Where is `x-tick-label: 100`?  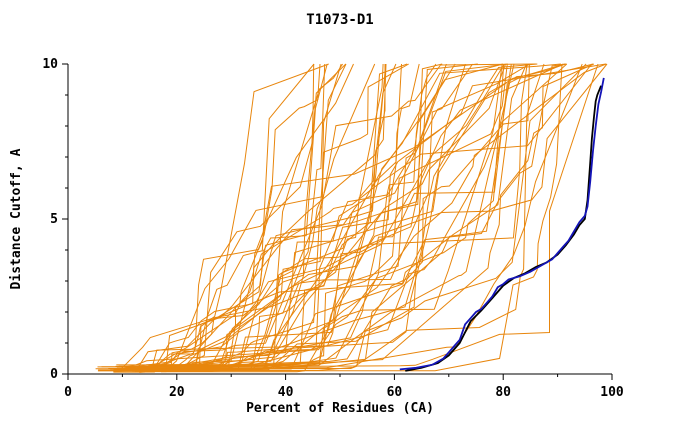
x-tick-label: 100 is located at coordinates (612, 392).